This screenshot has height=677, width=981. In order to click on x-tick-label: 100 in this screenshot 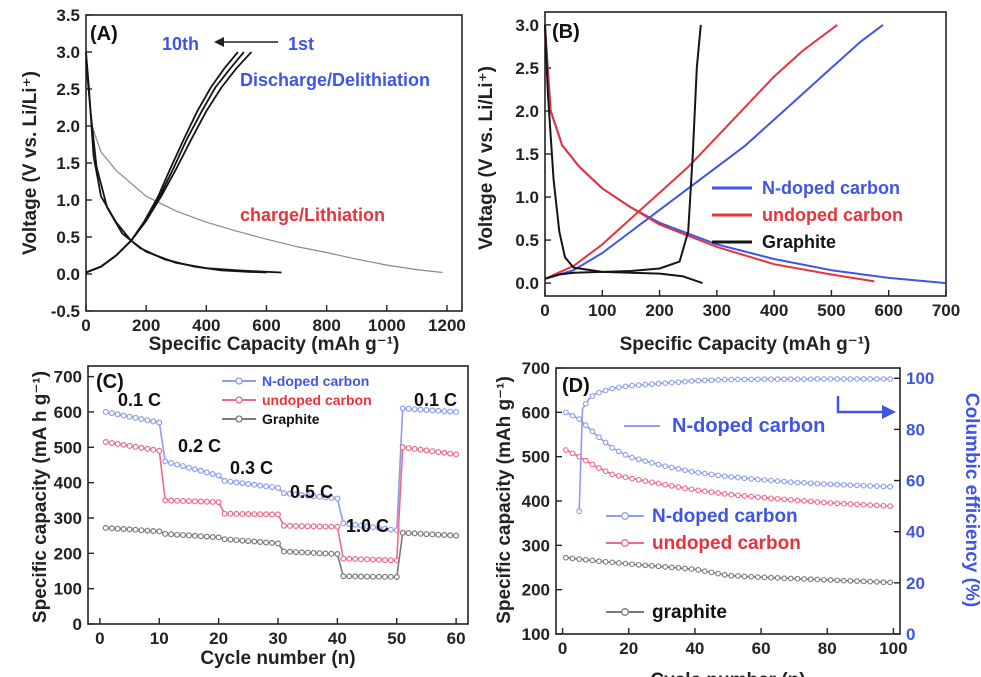, I will do `click(602, 310)`.